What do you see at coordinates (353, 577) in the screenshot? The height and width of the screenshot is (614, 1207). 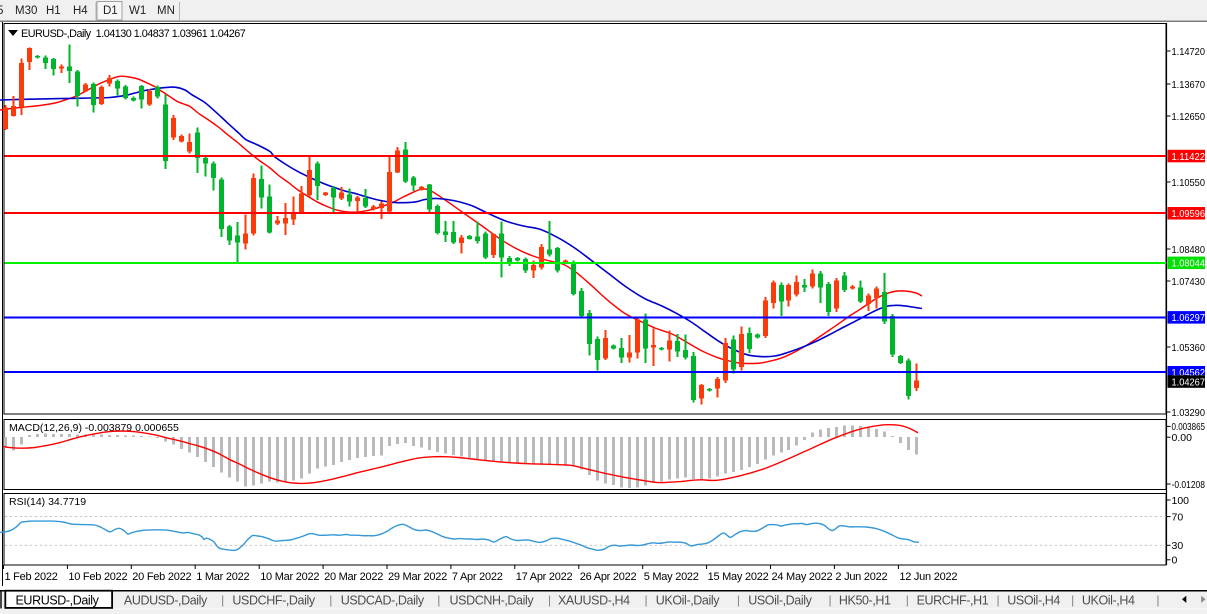 I see `svg-text: 20 Mar 2022` at bounding box center [353, 577].